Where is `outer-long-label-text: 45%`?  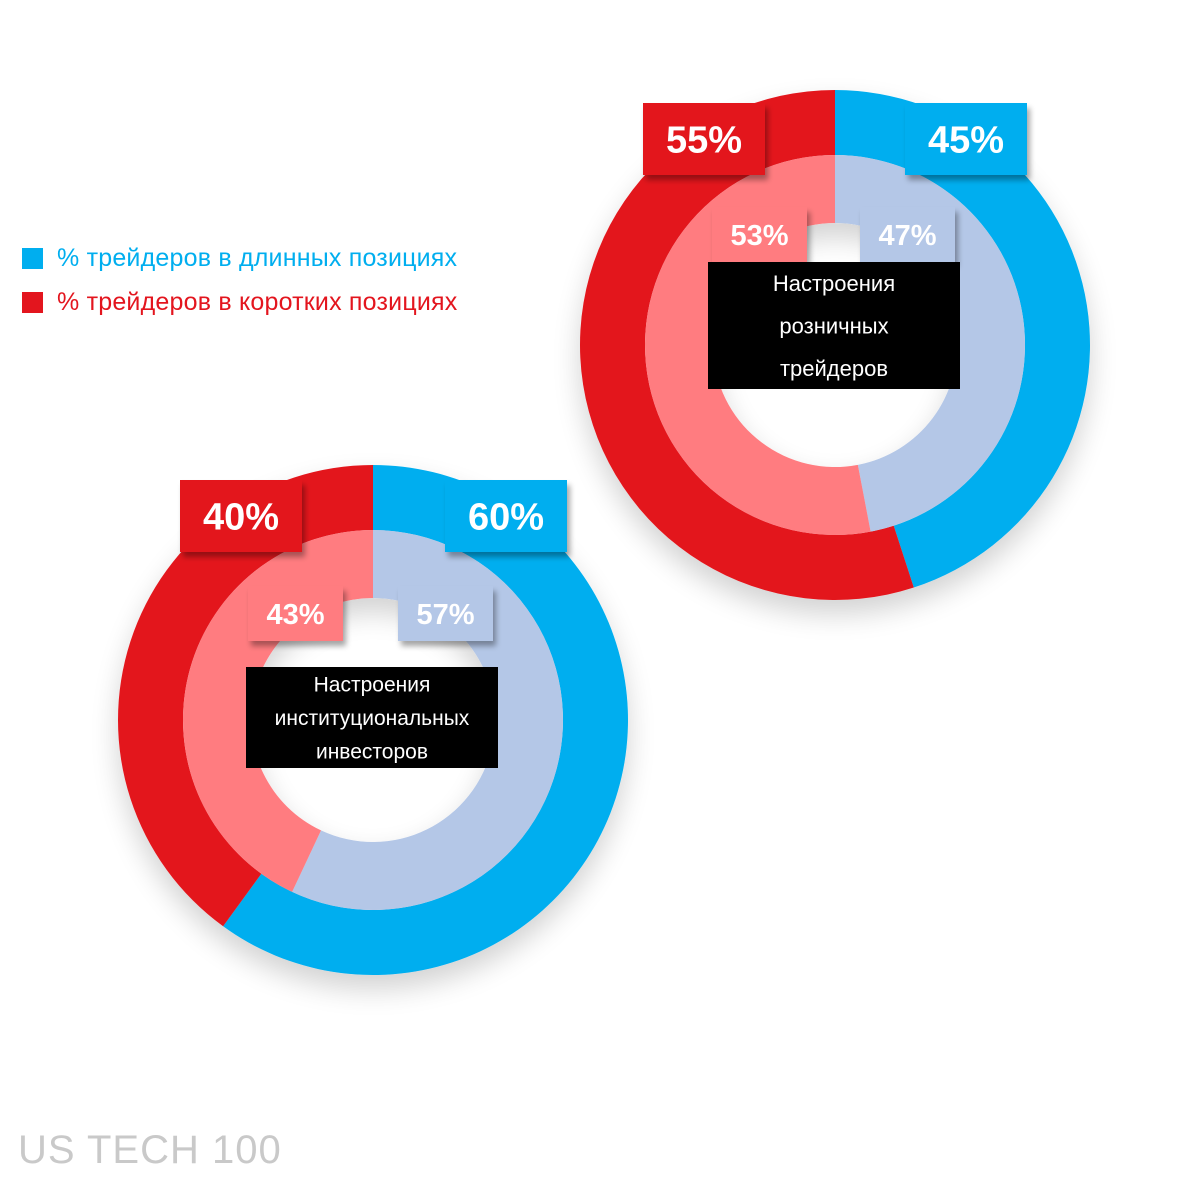
outer-long-label-text: 45% is located at coordinates (966, 141).